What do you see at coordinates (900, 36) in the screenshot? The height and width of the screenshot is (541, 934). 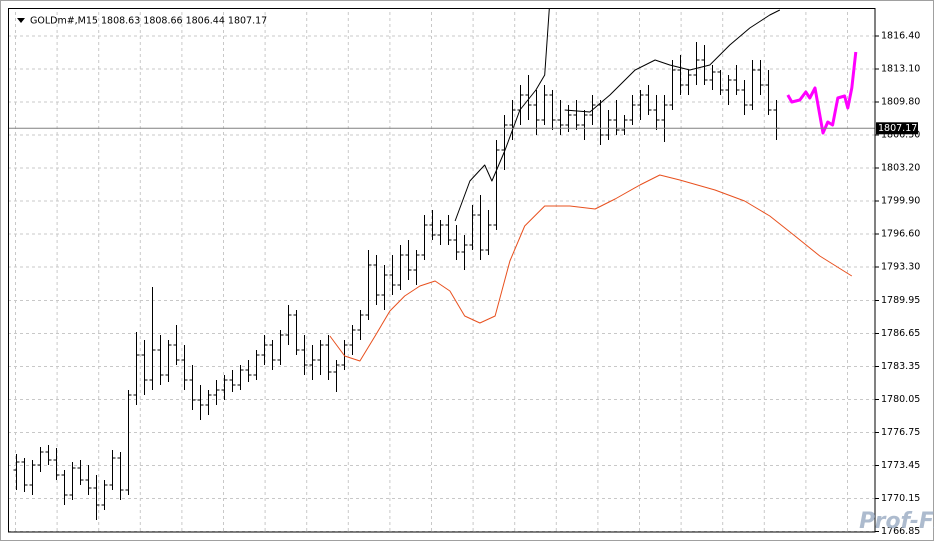 I see `y-tick-label: 1816.40` at bounding box center [900, 36].